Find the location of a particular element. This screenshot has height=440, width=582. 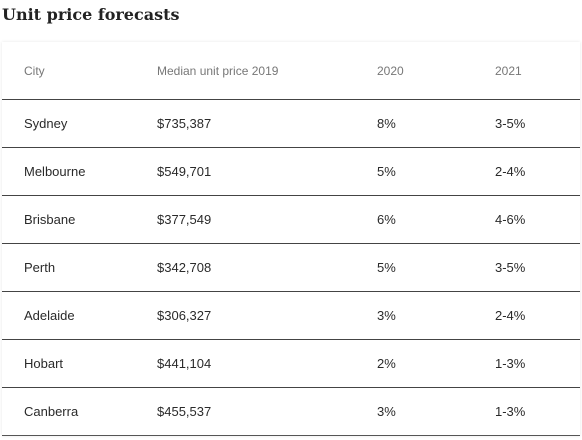

cell-city: Melbourne is located at coordinates (79, 171).